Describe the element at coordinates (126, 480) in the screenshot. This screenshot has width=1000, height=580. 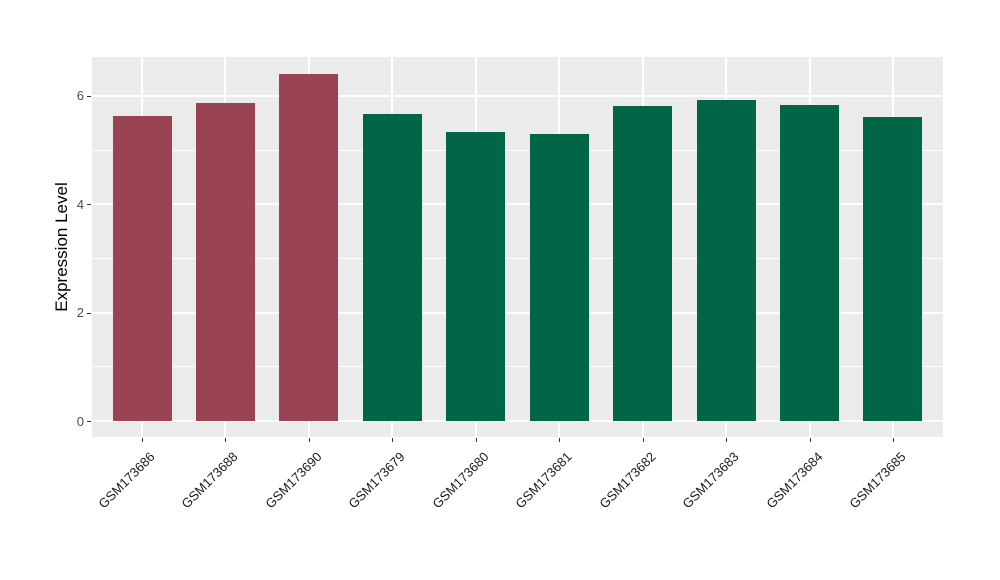
I see `x-tick-label: GSM173686` at that location.